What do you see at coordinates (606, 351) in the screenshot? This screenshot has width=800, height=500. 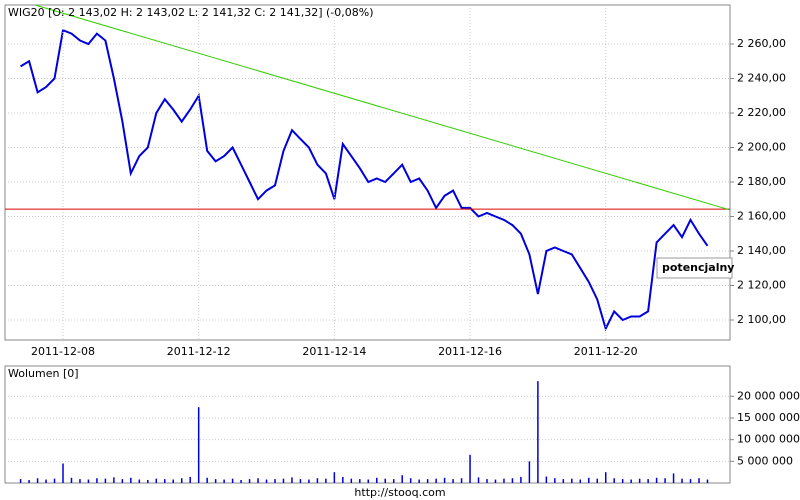 I see `x-tick-label: 2011-12-20` at bounding box center [606, 351].